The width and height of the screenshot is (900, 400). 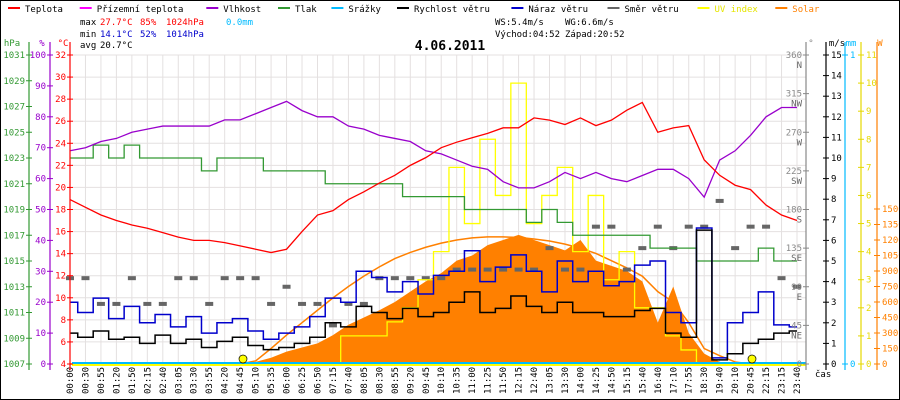 I want to click on axis-tick-label: 26, so click(x=60, y=122).